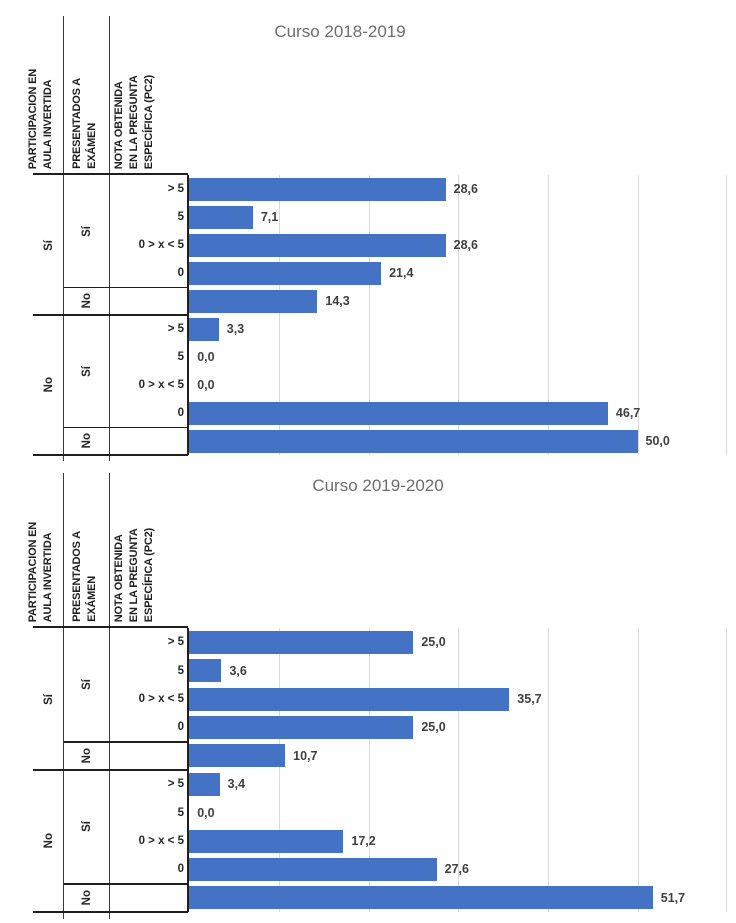 This screenshot has width=736, height=923. I want to click on value-label: 46,7, so click(628, 413).